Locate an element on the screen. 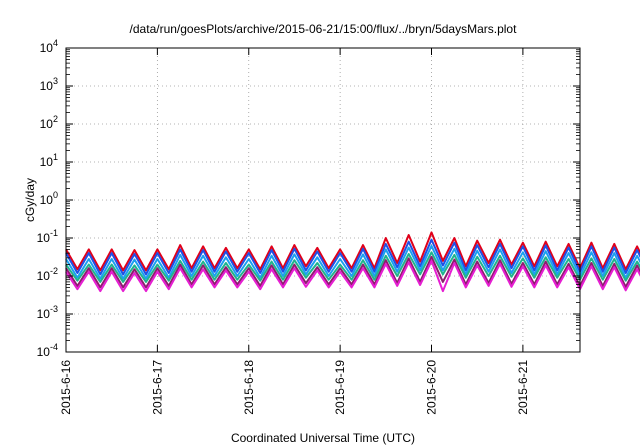 The image size is (640, 448). y-tick-label: 10⁻³ is located at coordinates (47, 312).